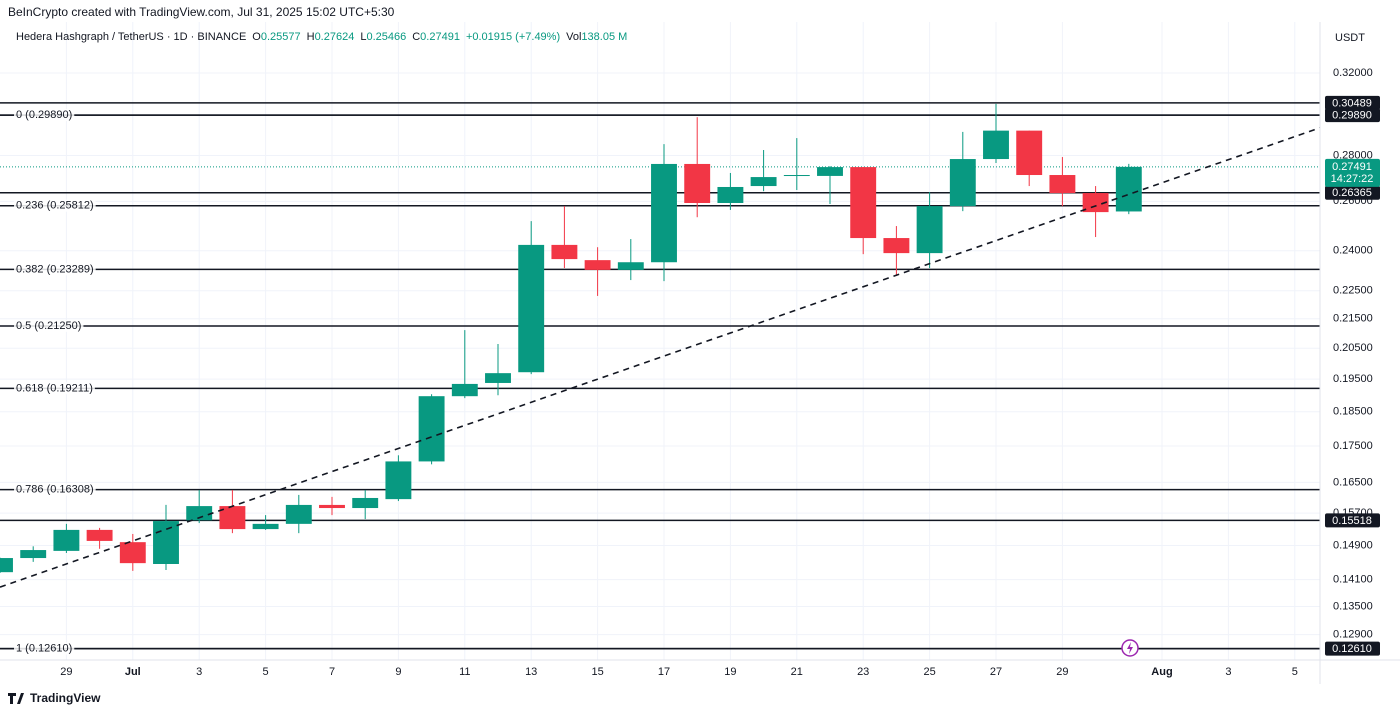 The height and width of the screenshot is (714, 1400). What do you see at coordinates (996, 672) in the screenshot?
I see `x-tick-label: 27` at bounding box center [996, 672].